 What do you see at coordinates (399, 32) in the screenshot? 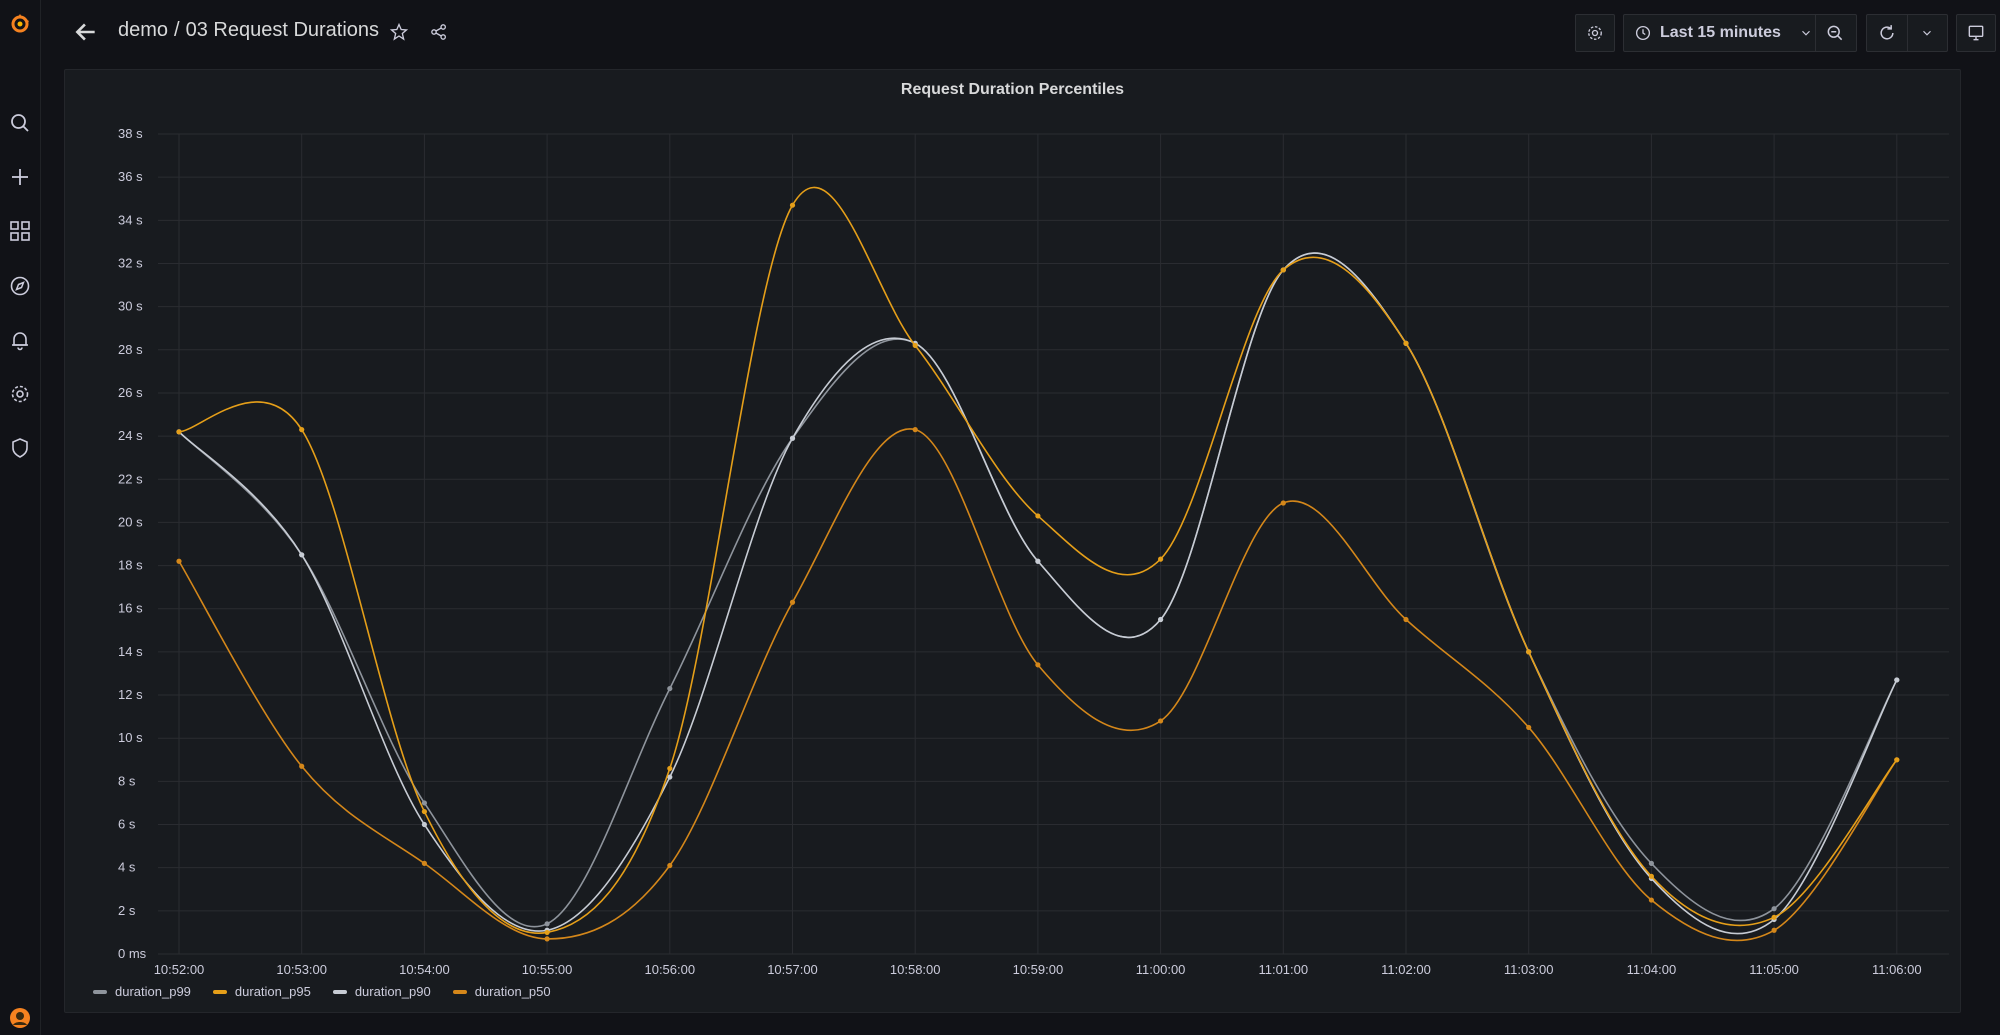
I see `star-icon` at bounding box center [399, 32].